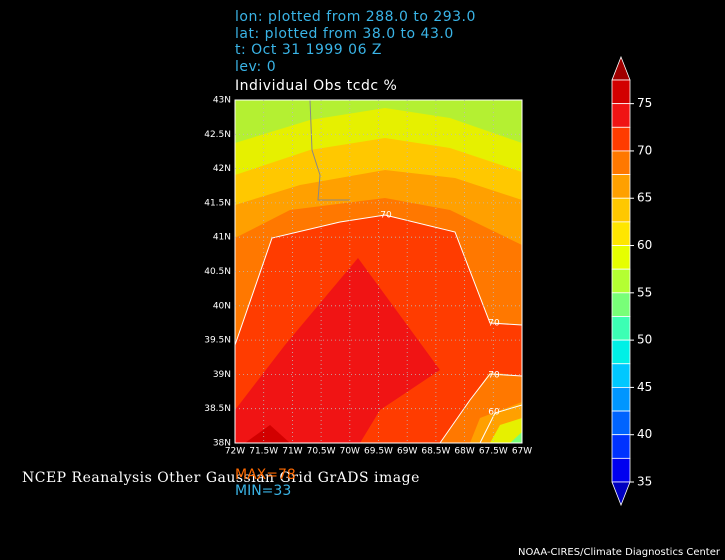 The height and width of the screenshot is (560, 725). I want to click on lat-label: 40.5N, so click(217, 272).